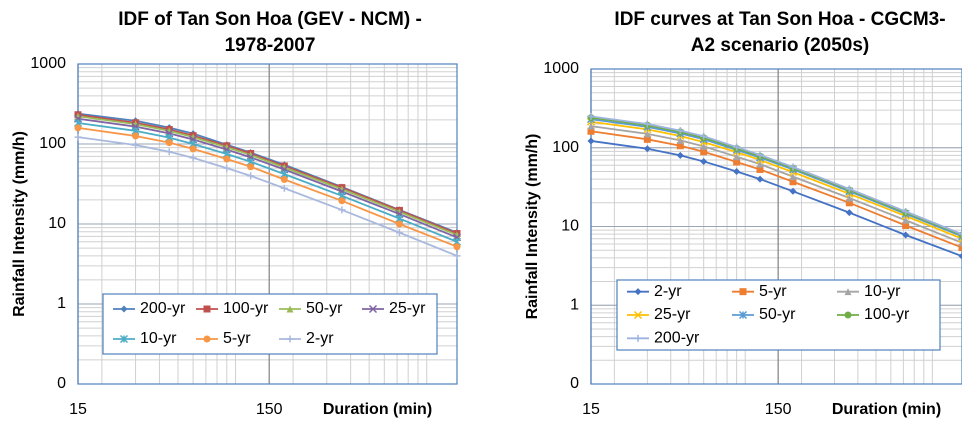 The width and height of the screenshot is (962, 421). I want to click on chart-title: IDF curves at Tan Son Hoa - CGCM3-, so click(779, 19).